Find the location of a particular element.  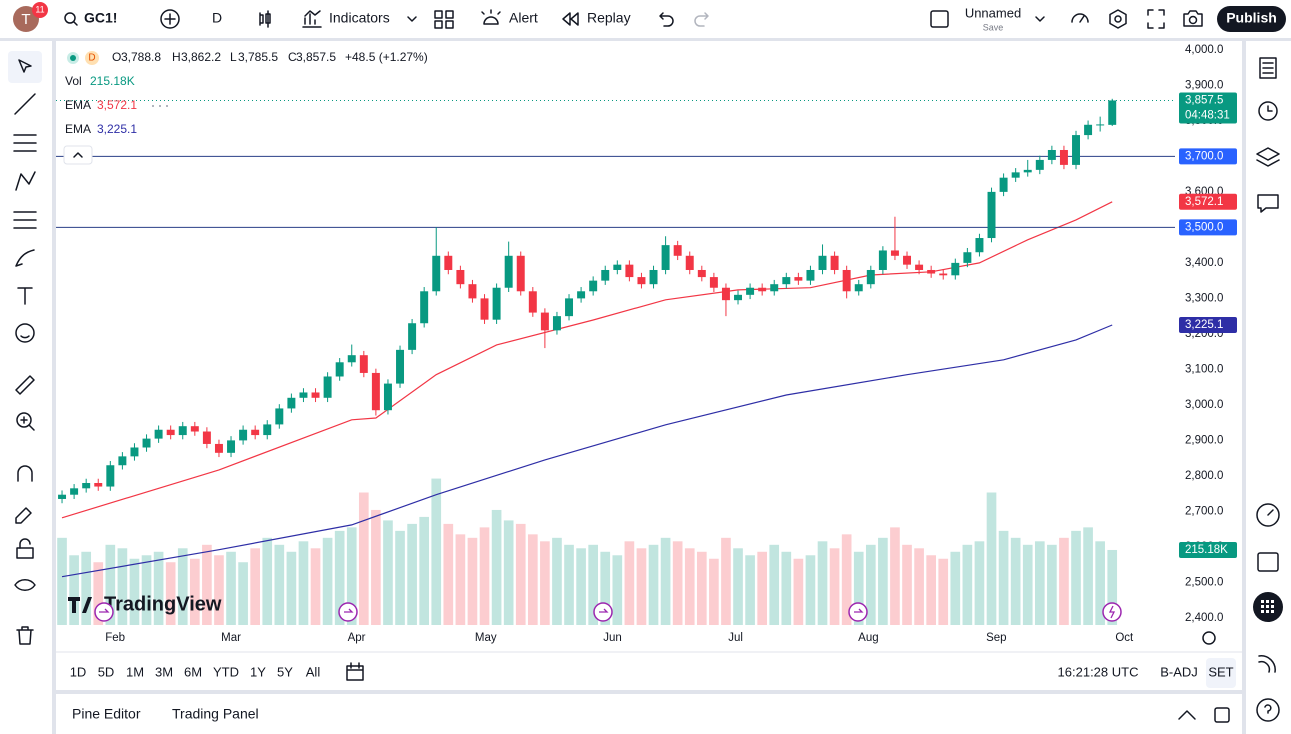

indicators-button: Indicators is located at coordinates (359, 18).